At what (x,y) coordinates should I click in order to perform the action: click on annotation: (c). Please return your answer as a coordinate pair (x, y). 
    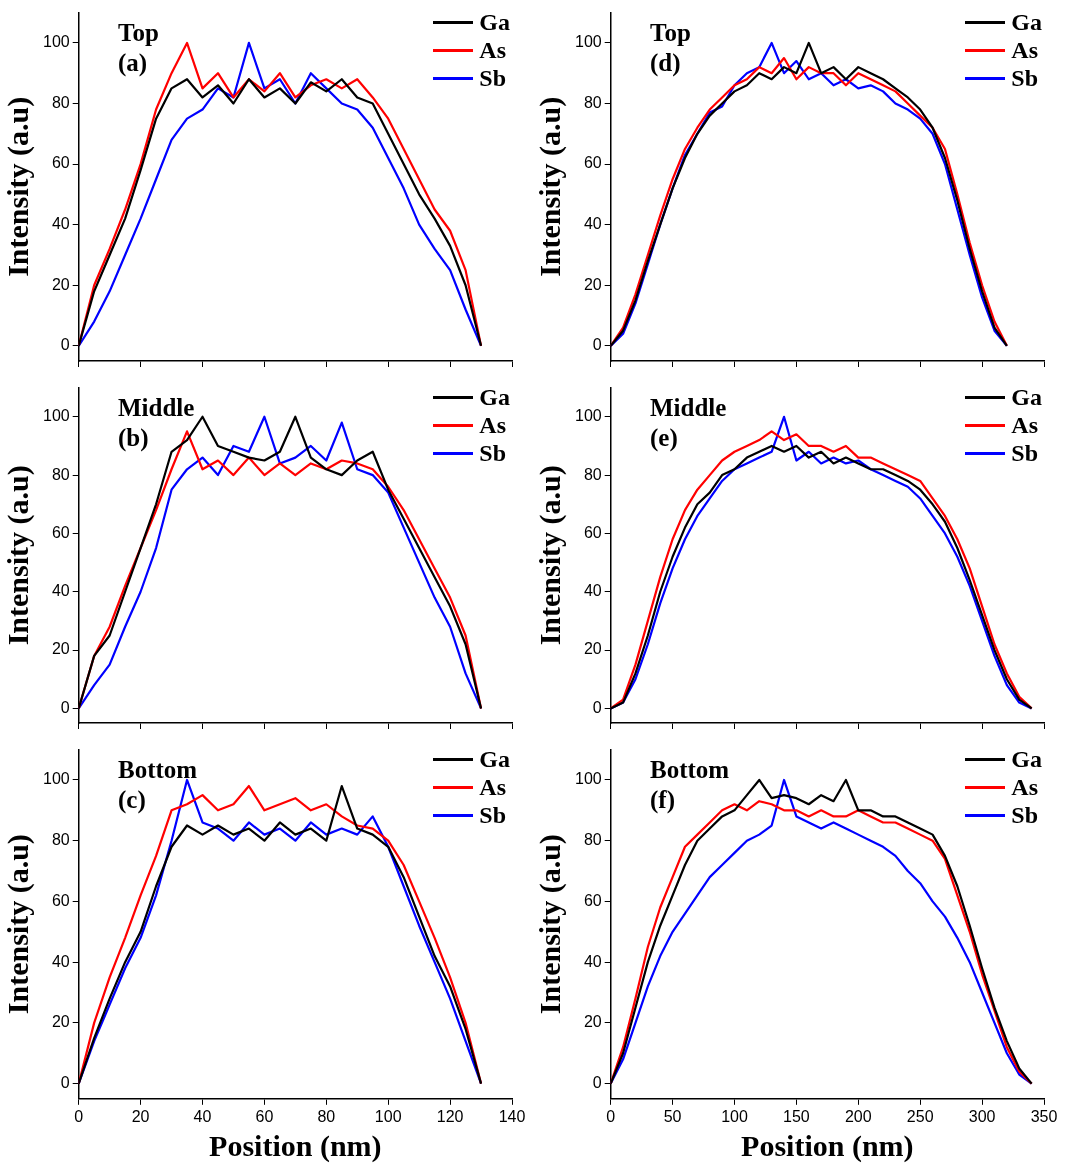
    Looking at the image, I should click on (132, 800).